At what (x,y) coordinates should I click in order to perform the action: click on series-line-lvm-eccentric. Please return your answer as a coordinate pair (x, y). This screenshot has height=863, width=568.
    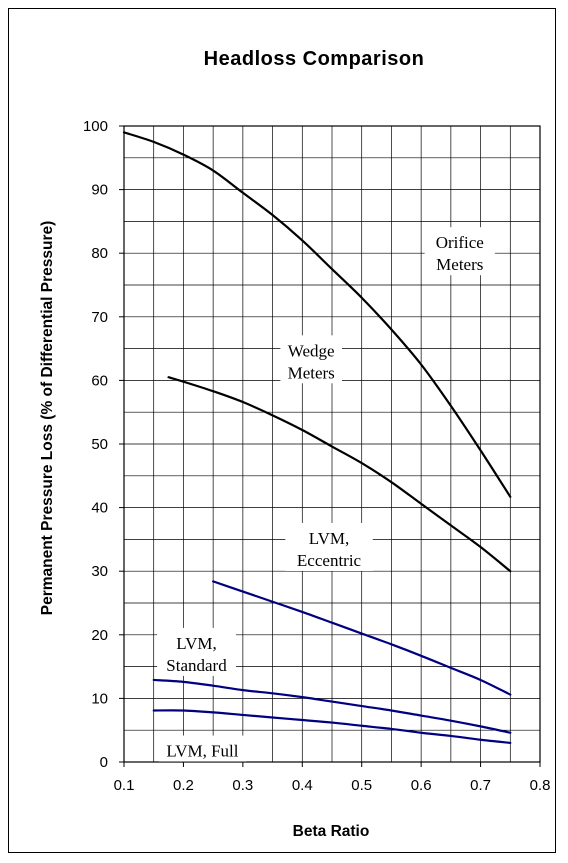
    Looking at the image, I should click on (362, 638).